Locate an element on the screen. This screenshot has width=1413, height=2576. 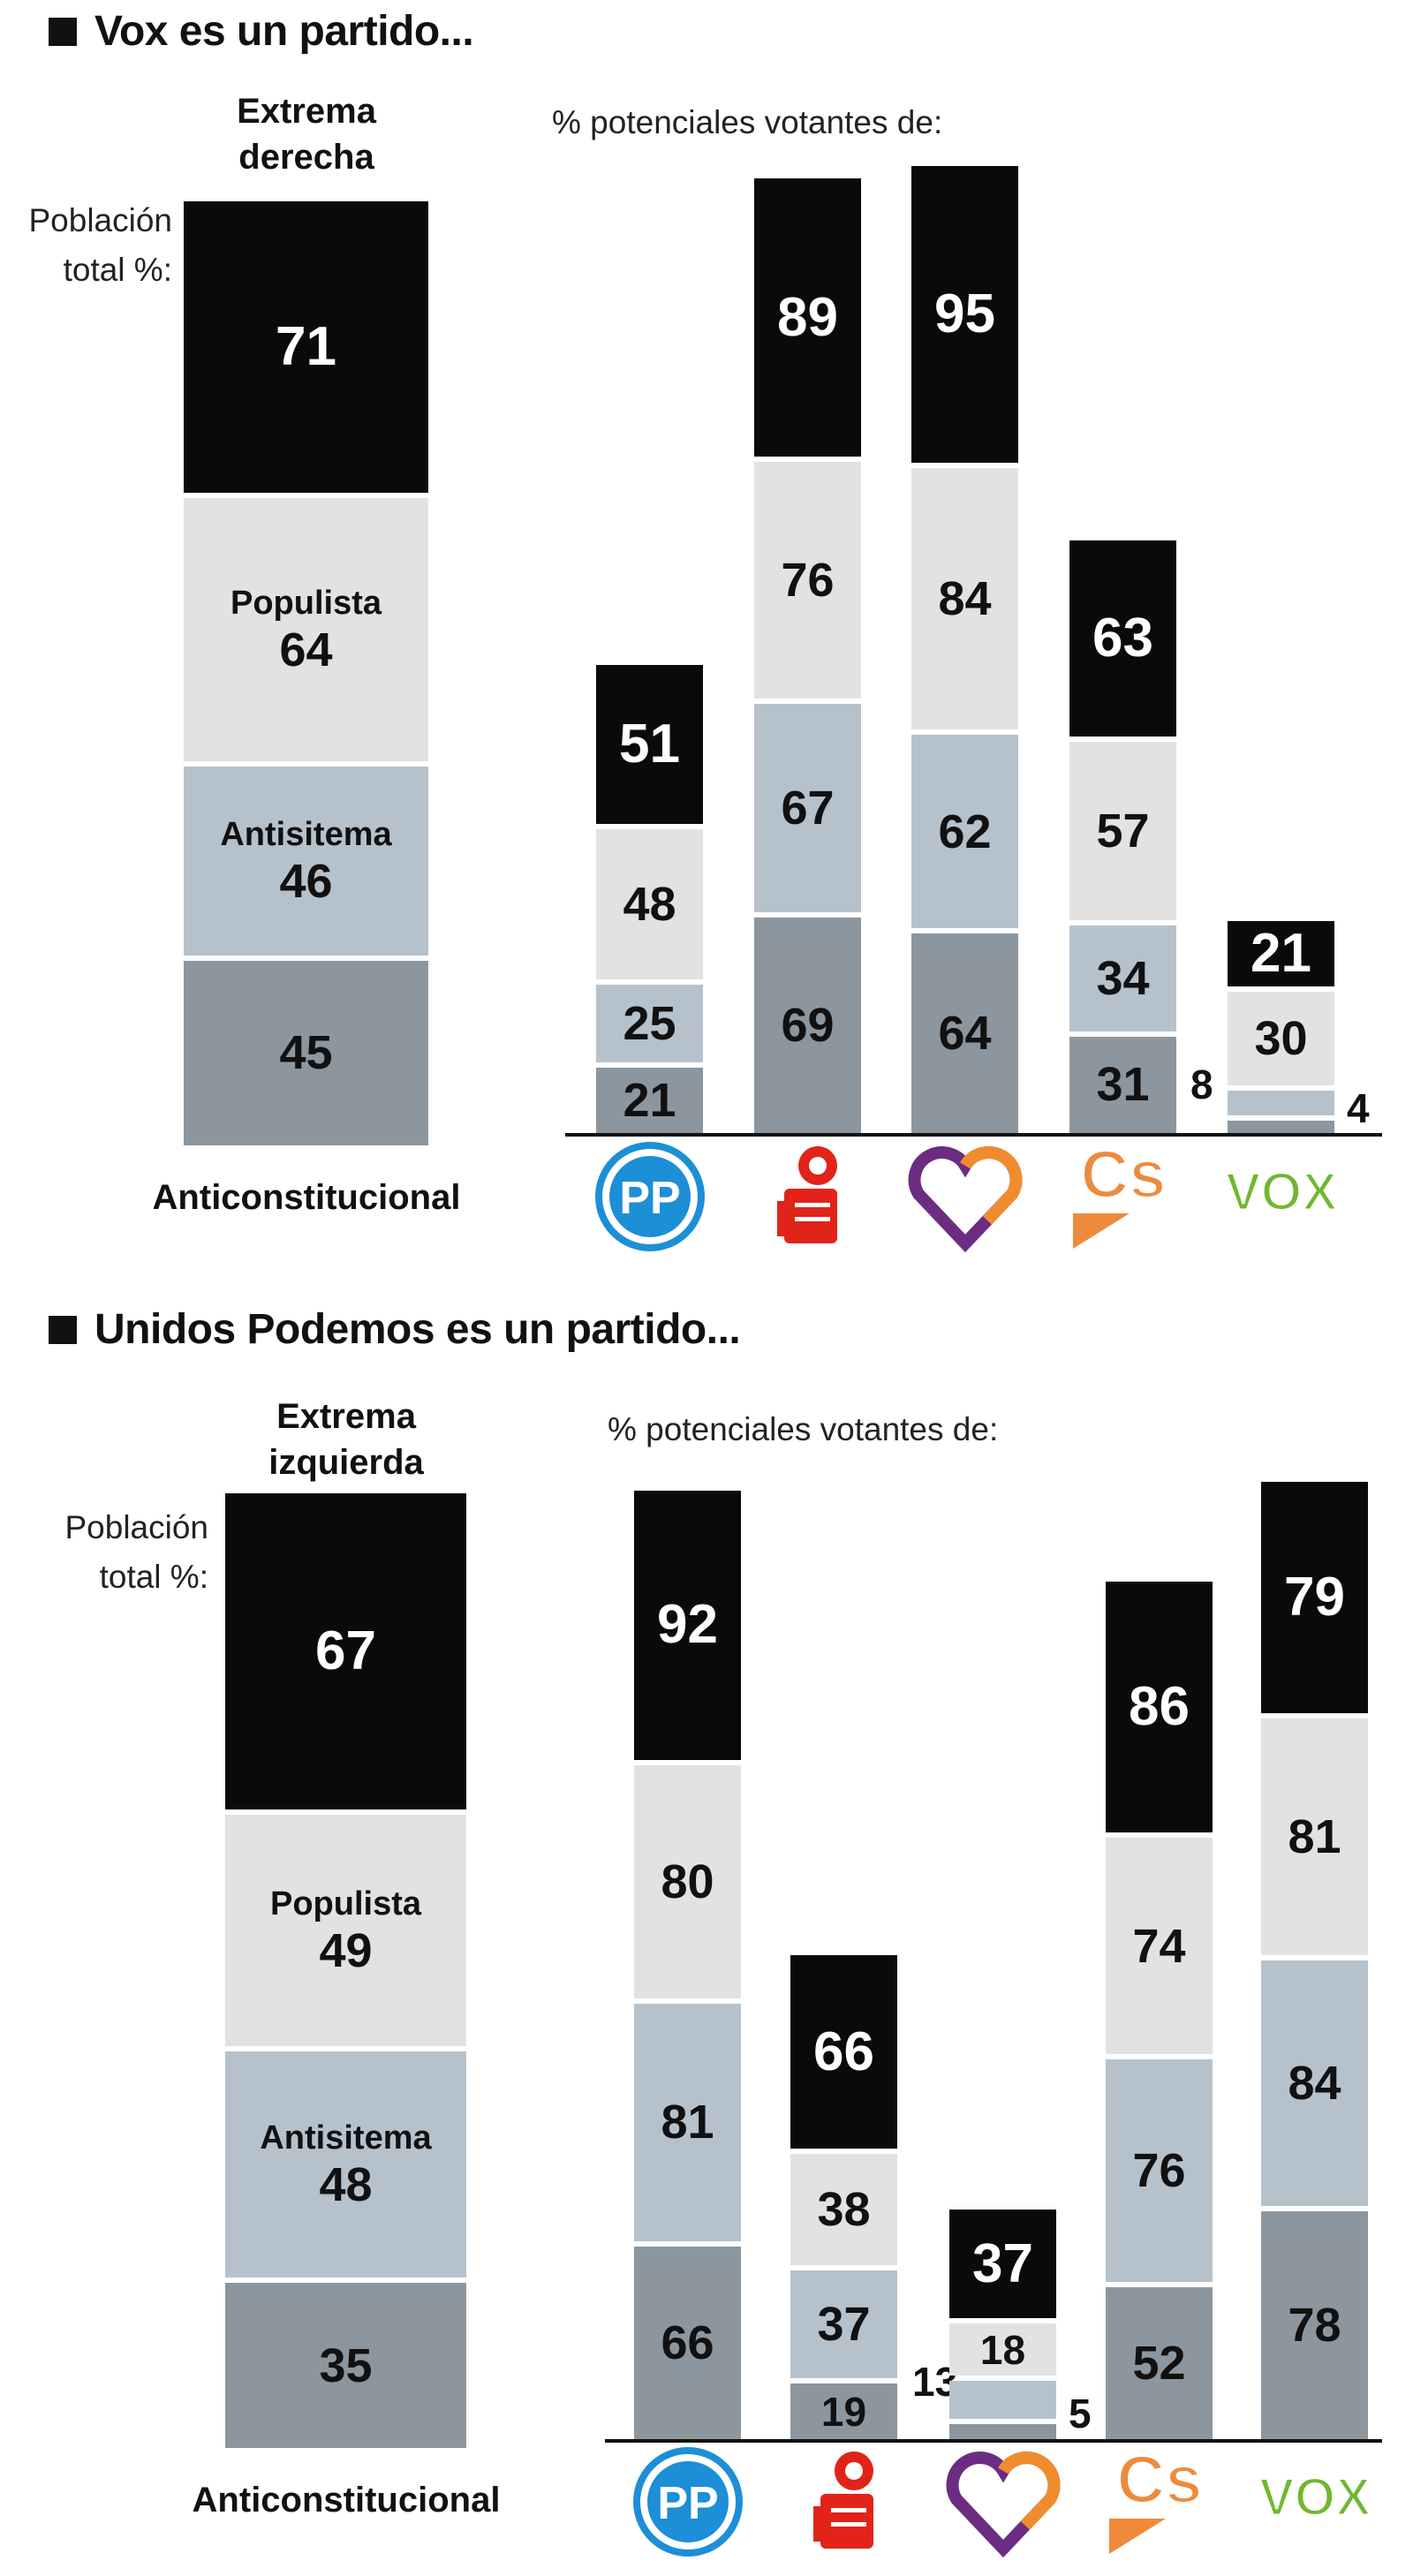
bar-segment-Cs-anticonstitucional: 31 is located at coordinates (1122, 1084).